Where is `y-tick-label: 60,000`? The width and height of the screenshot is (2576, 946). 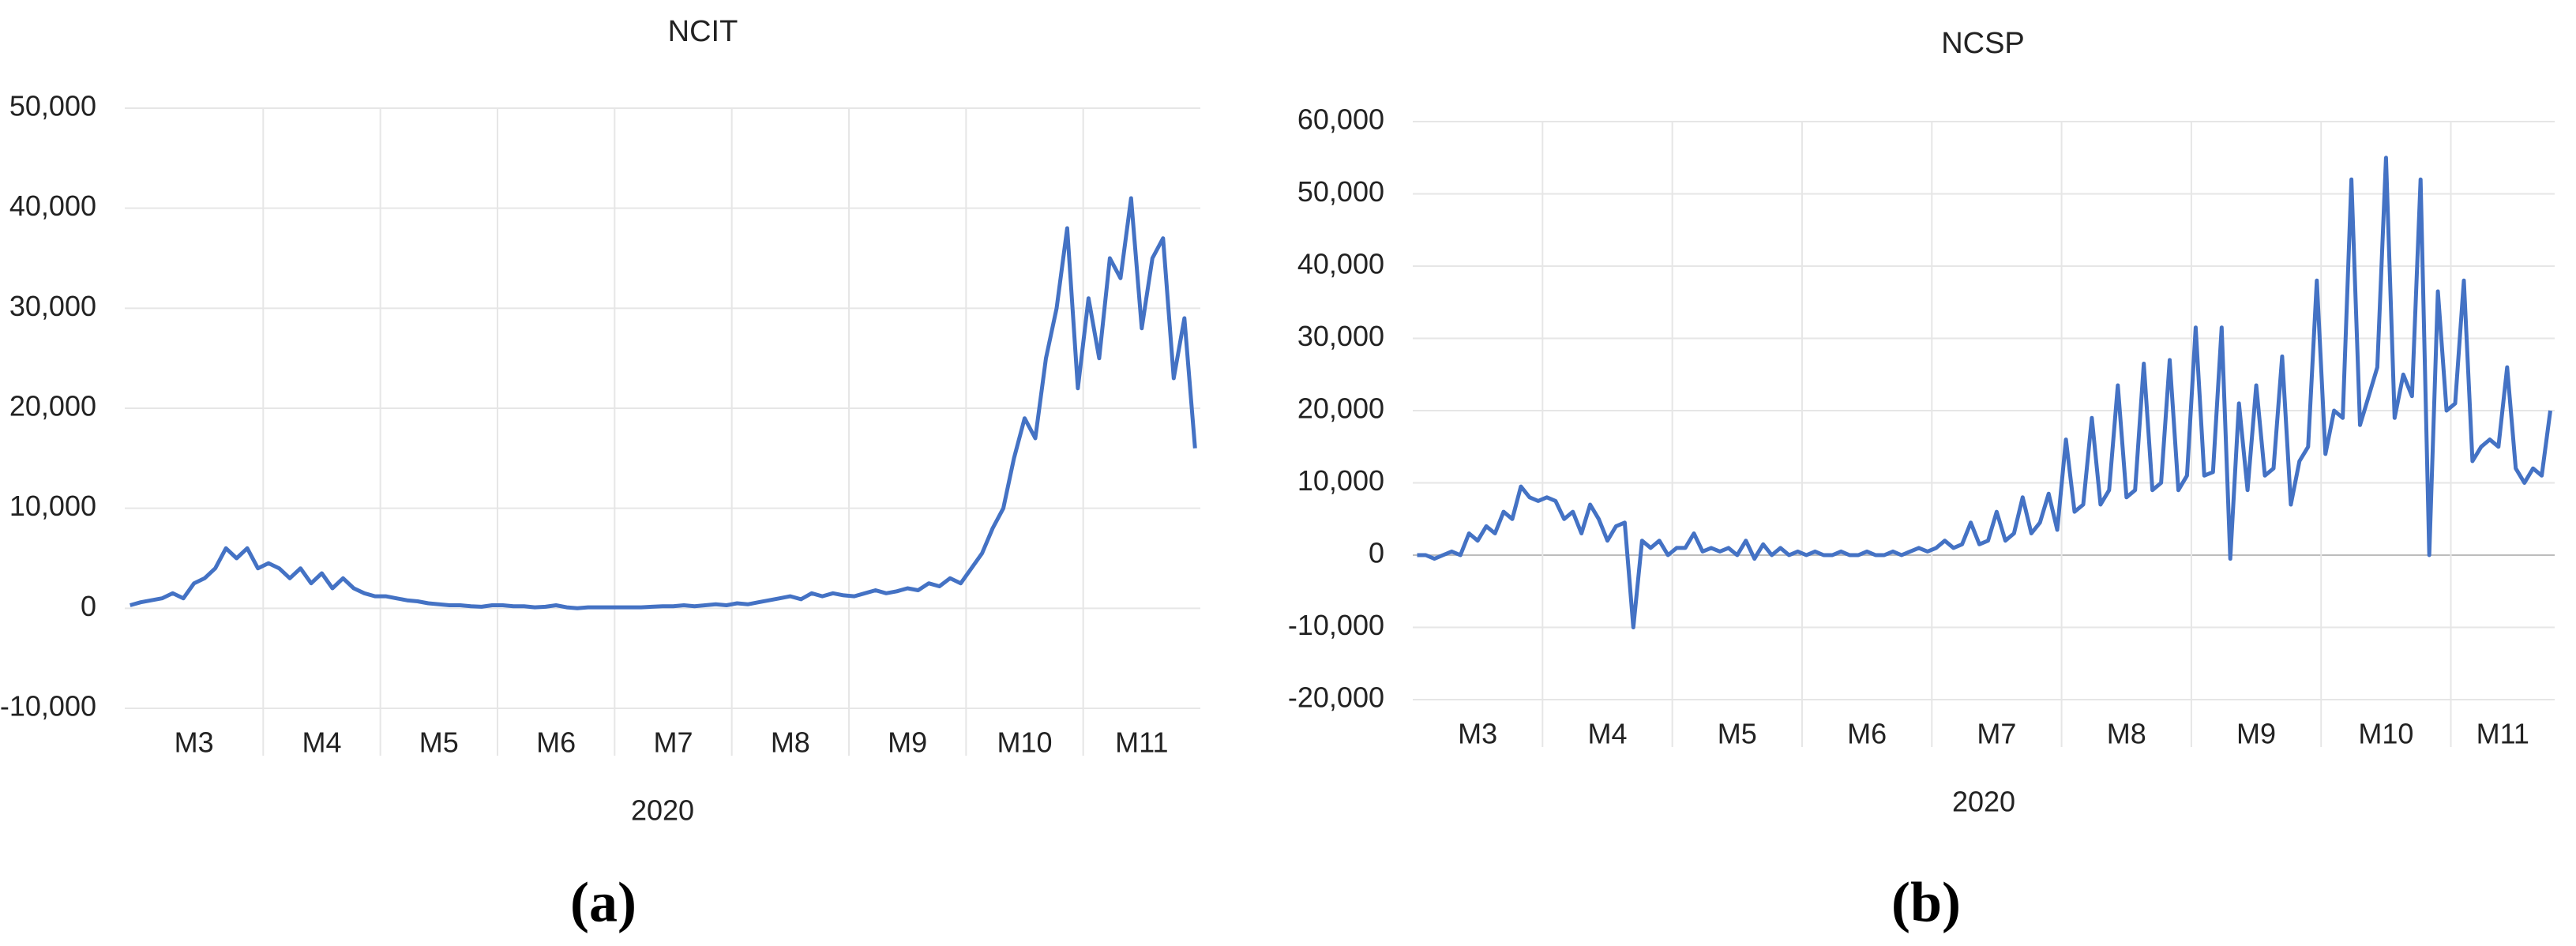 y-tick-label: 60,000 is located at coordinates (1340, 119).